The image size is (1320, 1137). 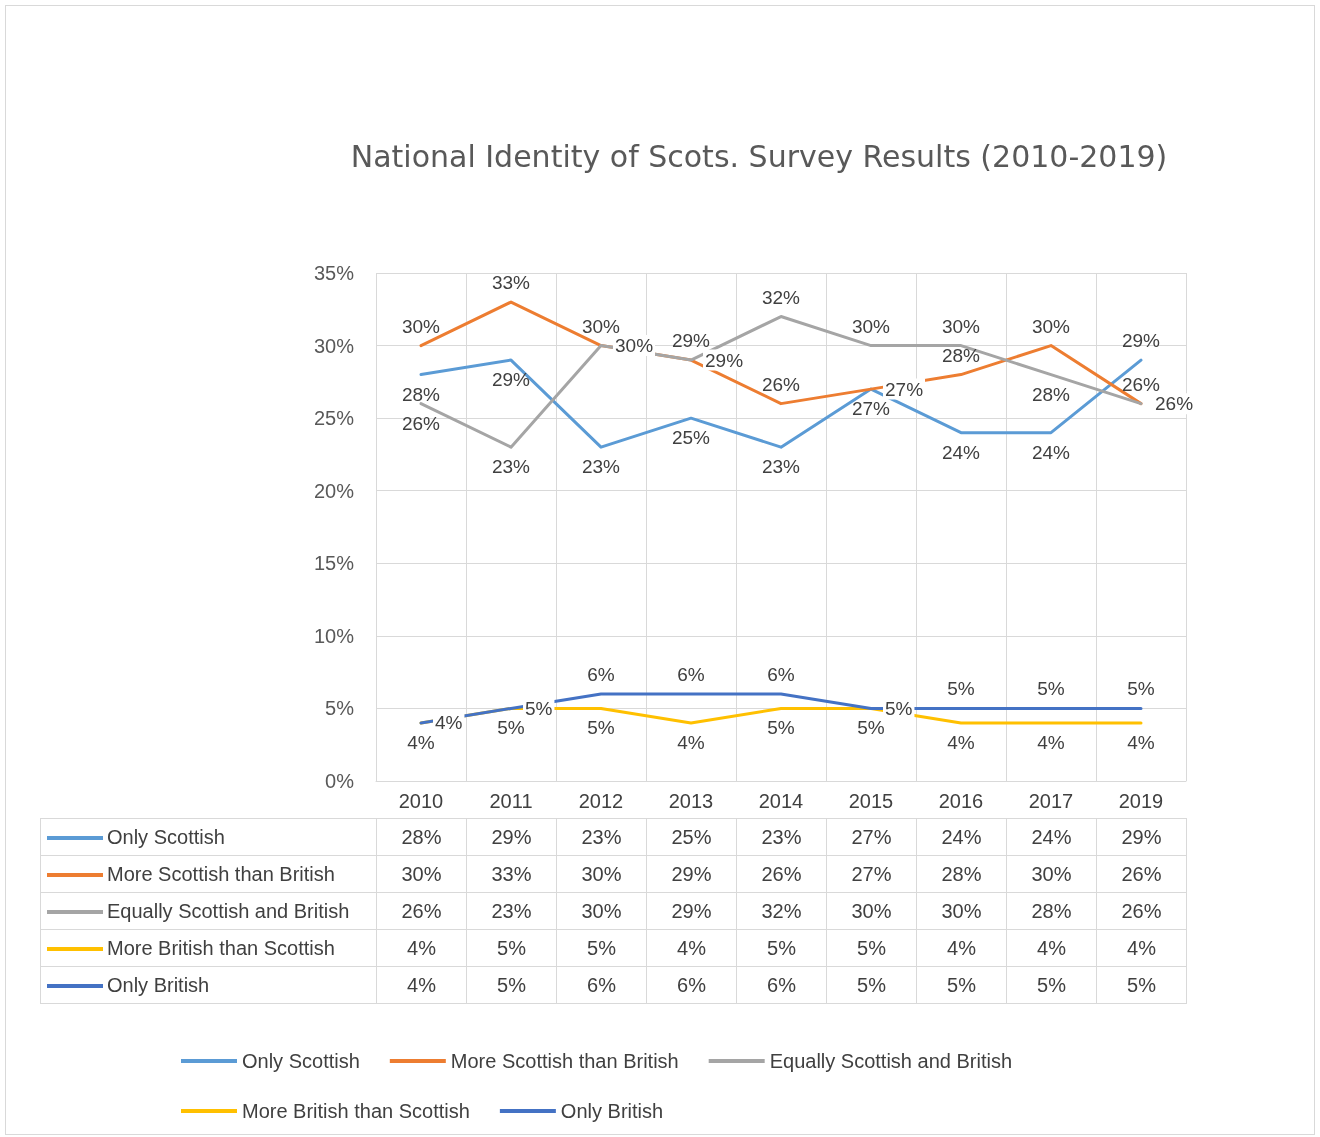 I want to click on legend-label: Only Scottish, so click(x=208, y=837).